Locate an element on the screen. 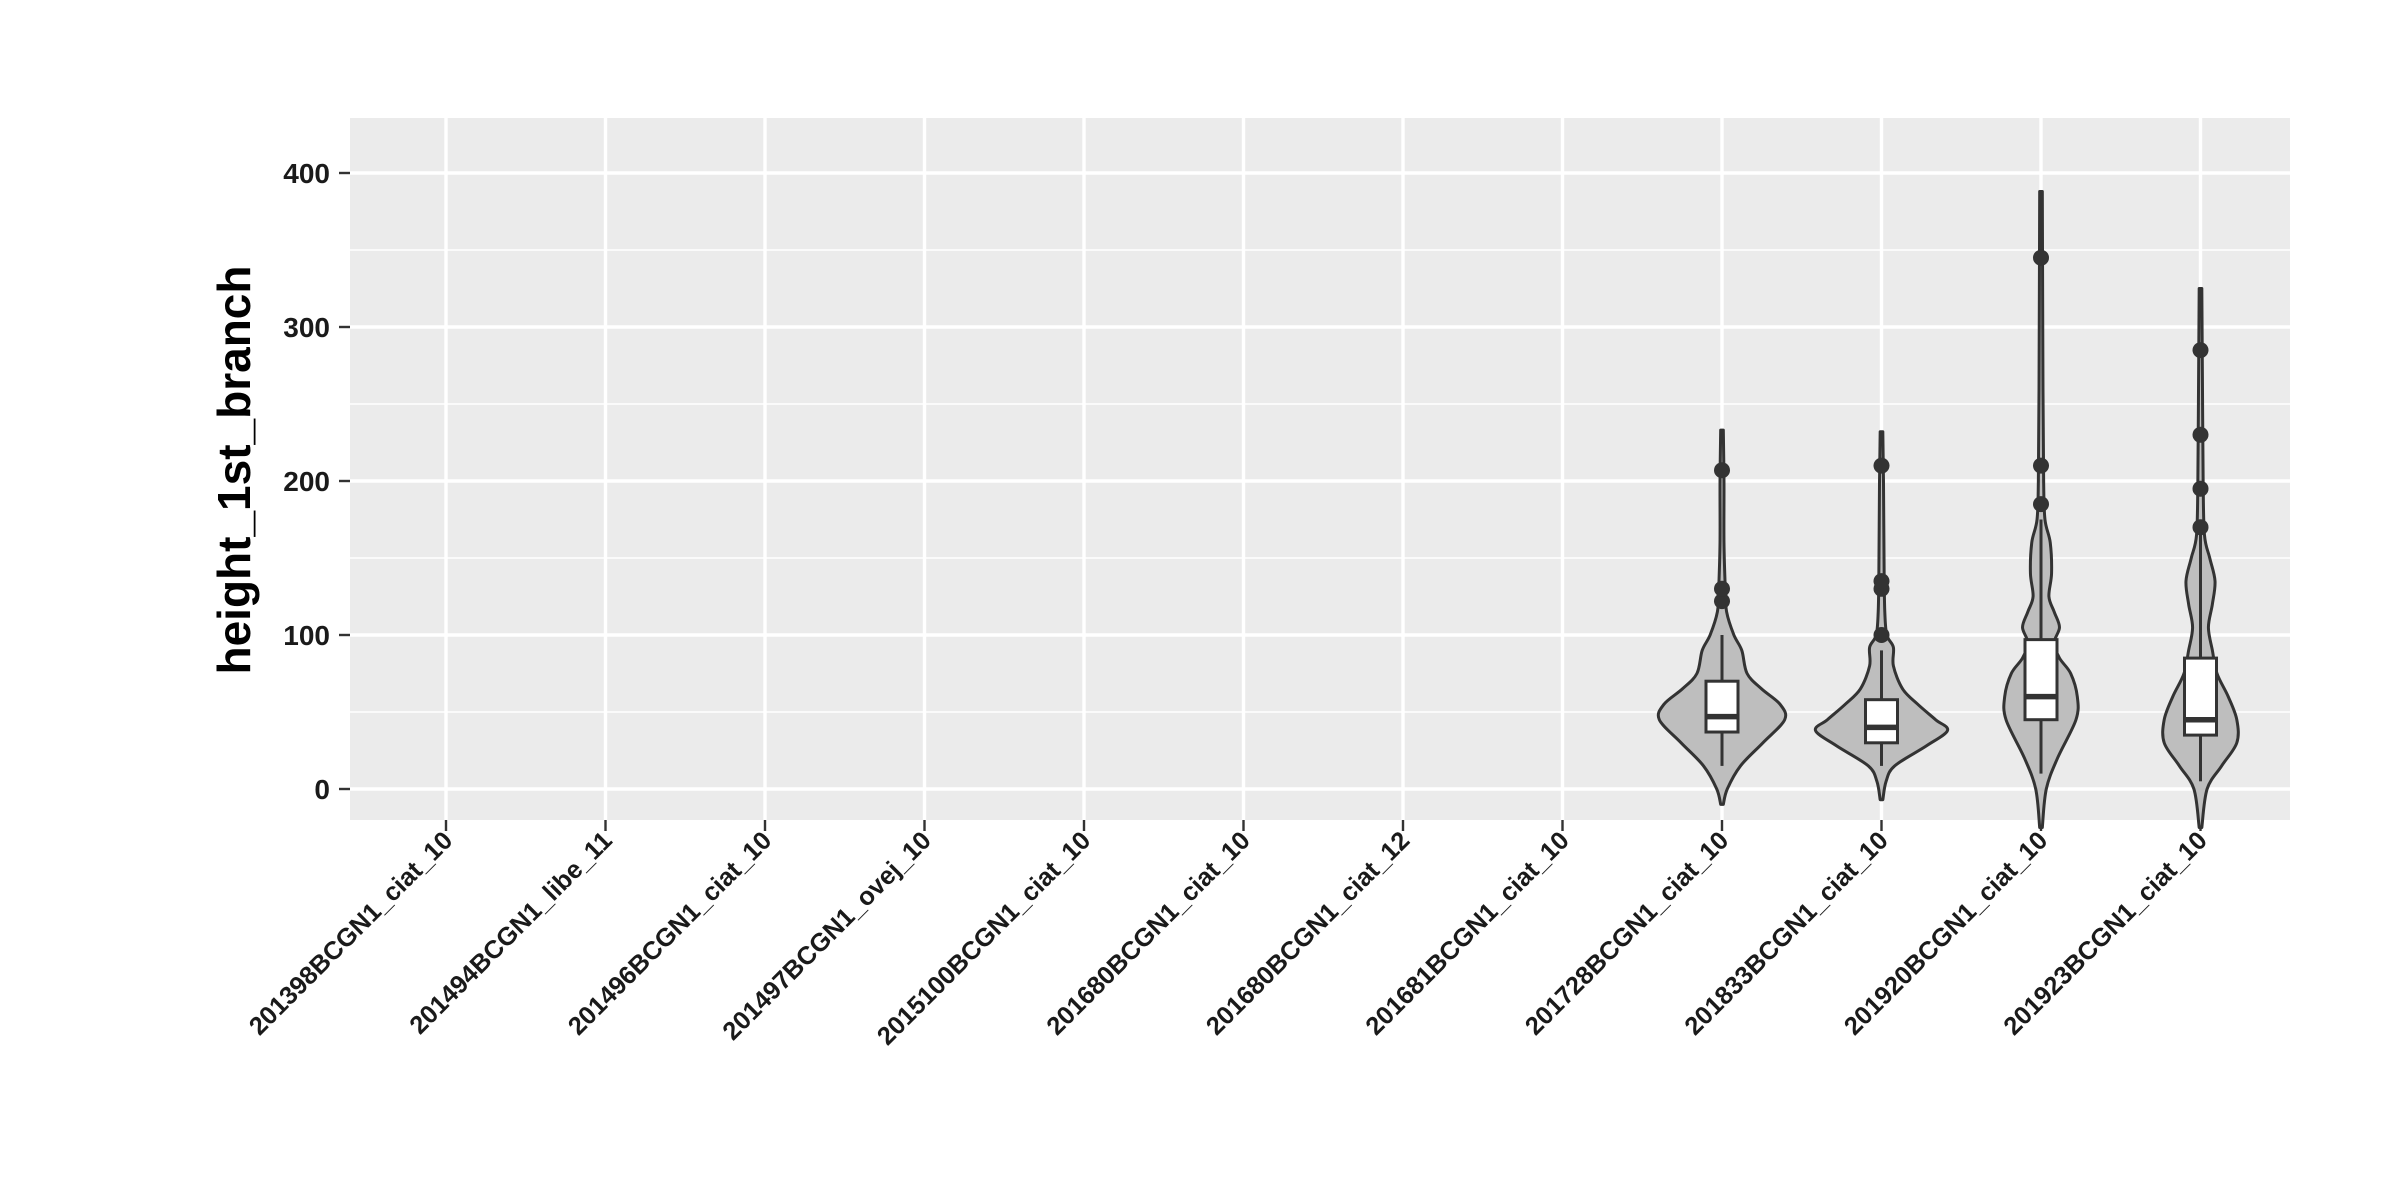 The image size is (2400, 1200). y-tick-label: 0 is located at coordinates (322, 789).